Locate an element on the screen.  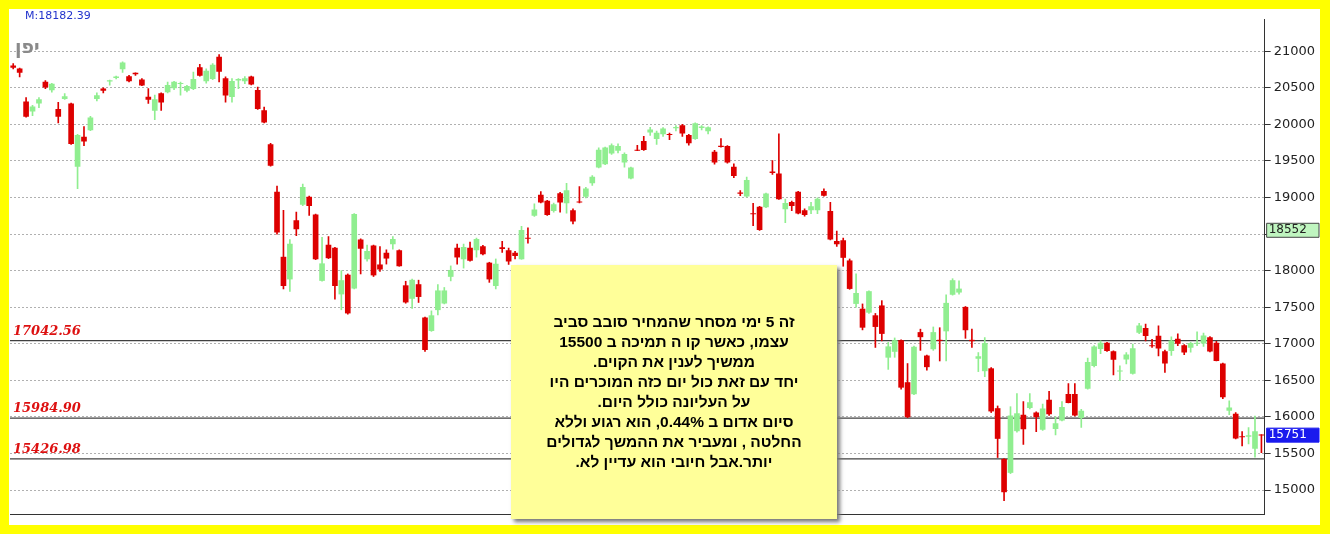
y-tick-label: 21000 is located at coordinates (1294, 50).